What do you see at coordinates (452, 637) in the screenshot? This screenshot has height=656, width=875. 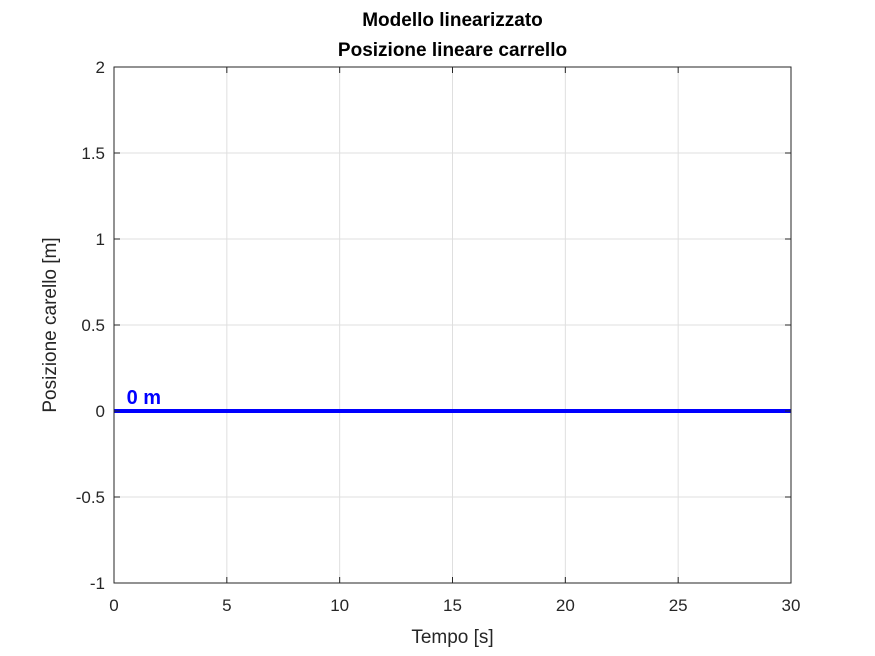 I see `x-axis-label: Tempo [s]` at bounding box center [452, 637].